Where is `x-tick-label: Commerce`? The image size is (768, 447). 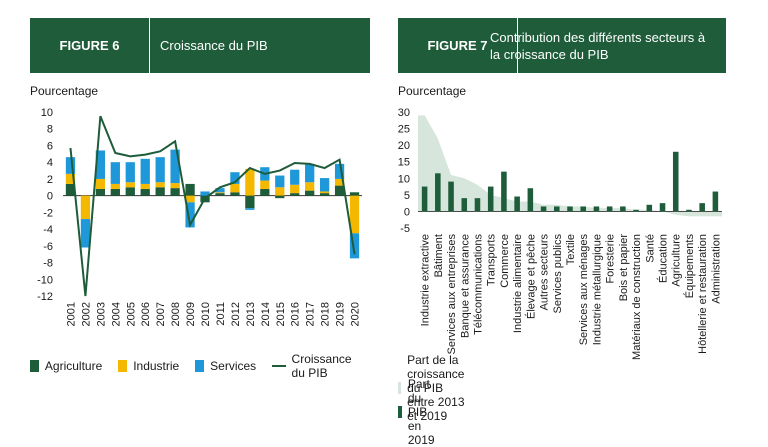
x-tick-label: Commerce is located at coordinates (505, 261).